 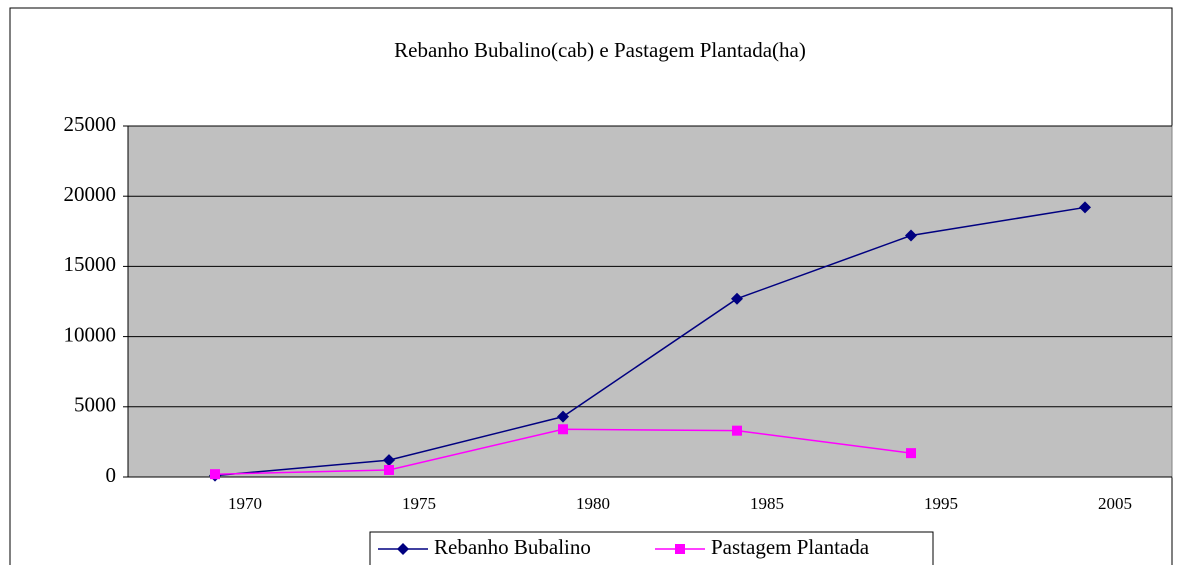 I want to click on y-tick-label: 0, so click(x=111, y=475).